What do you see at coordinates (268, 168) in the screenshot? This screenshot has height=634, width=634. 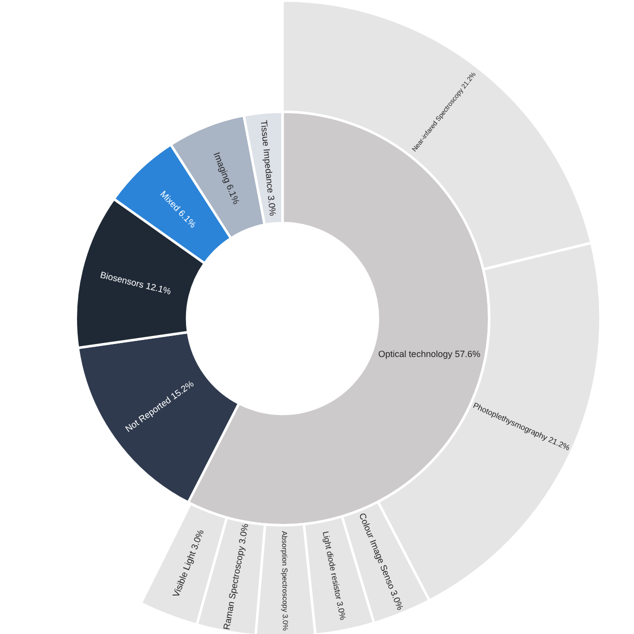 I see `slice-label: Tissue Impedance 3.0%` at bounding box center [268, 168].